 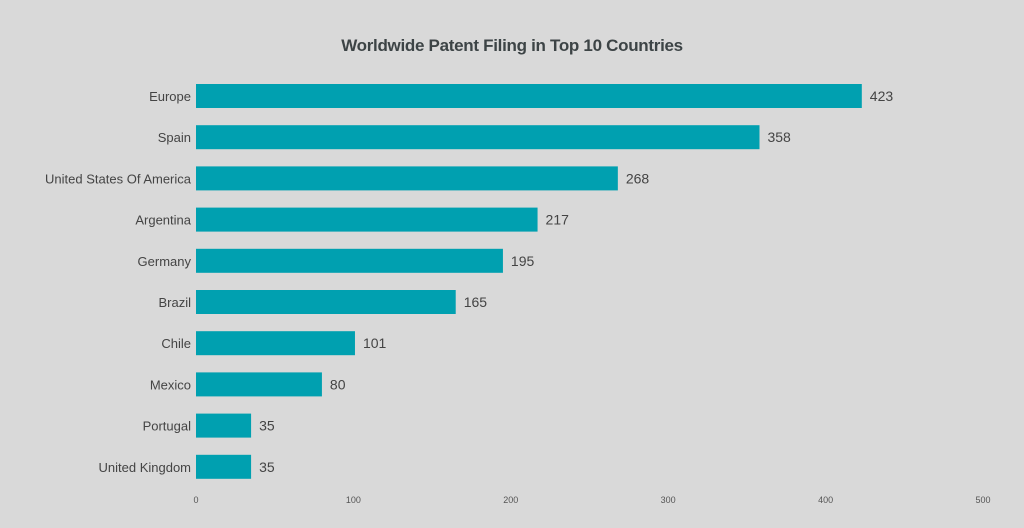 What do you see at coordinates (638, 178) in the screenshot?
I see `data-label: 268` at bounding box center [638, 178].